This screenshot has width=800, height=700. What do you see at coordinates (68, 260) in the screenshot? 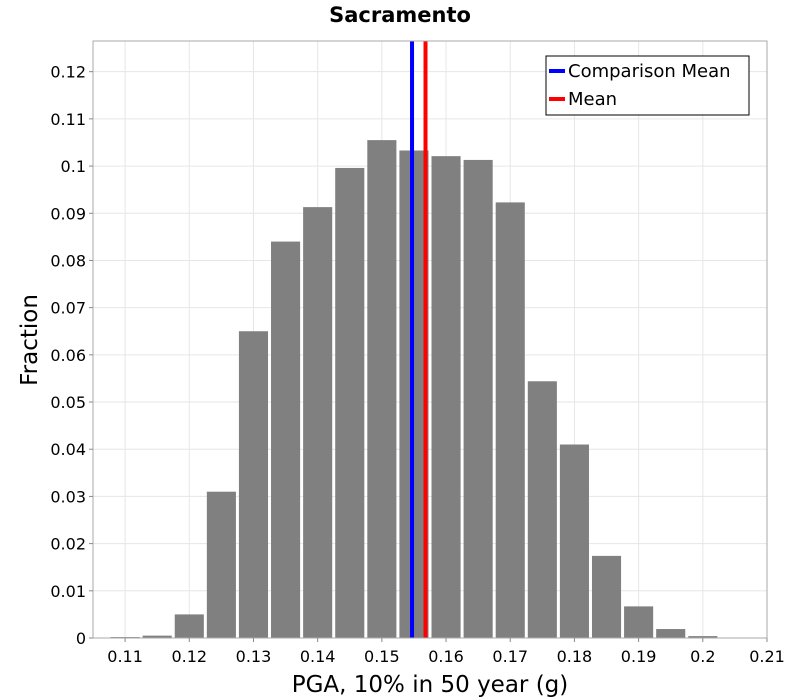
I see `y-tick-label: 0.08` at bounding box center [68, 260].